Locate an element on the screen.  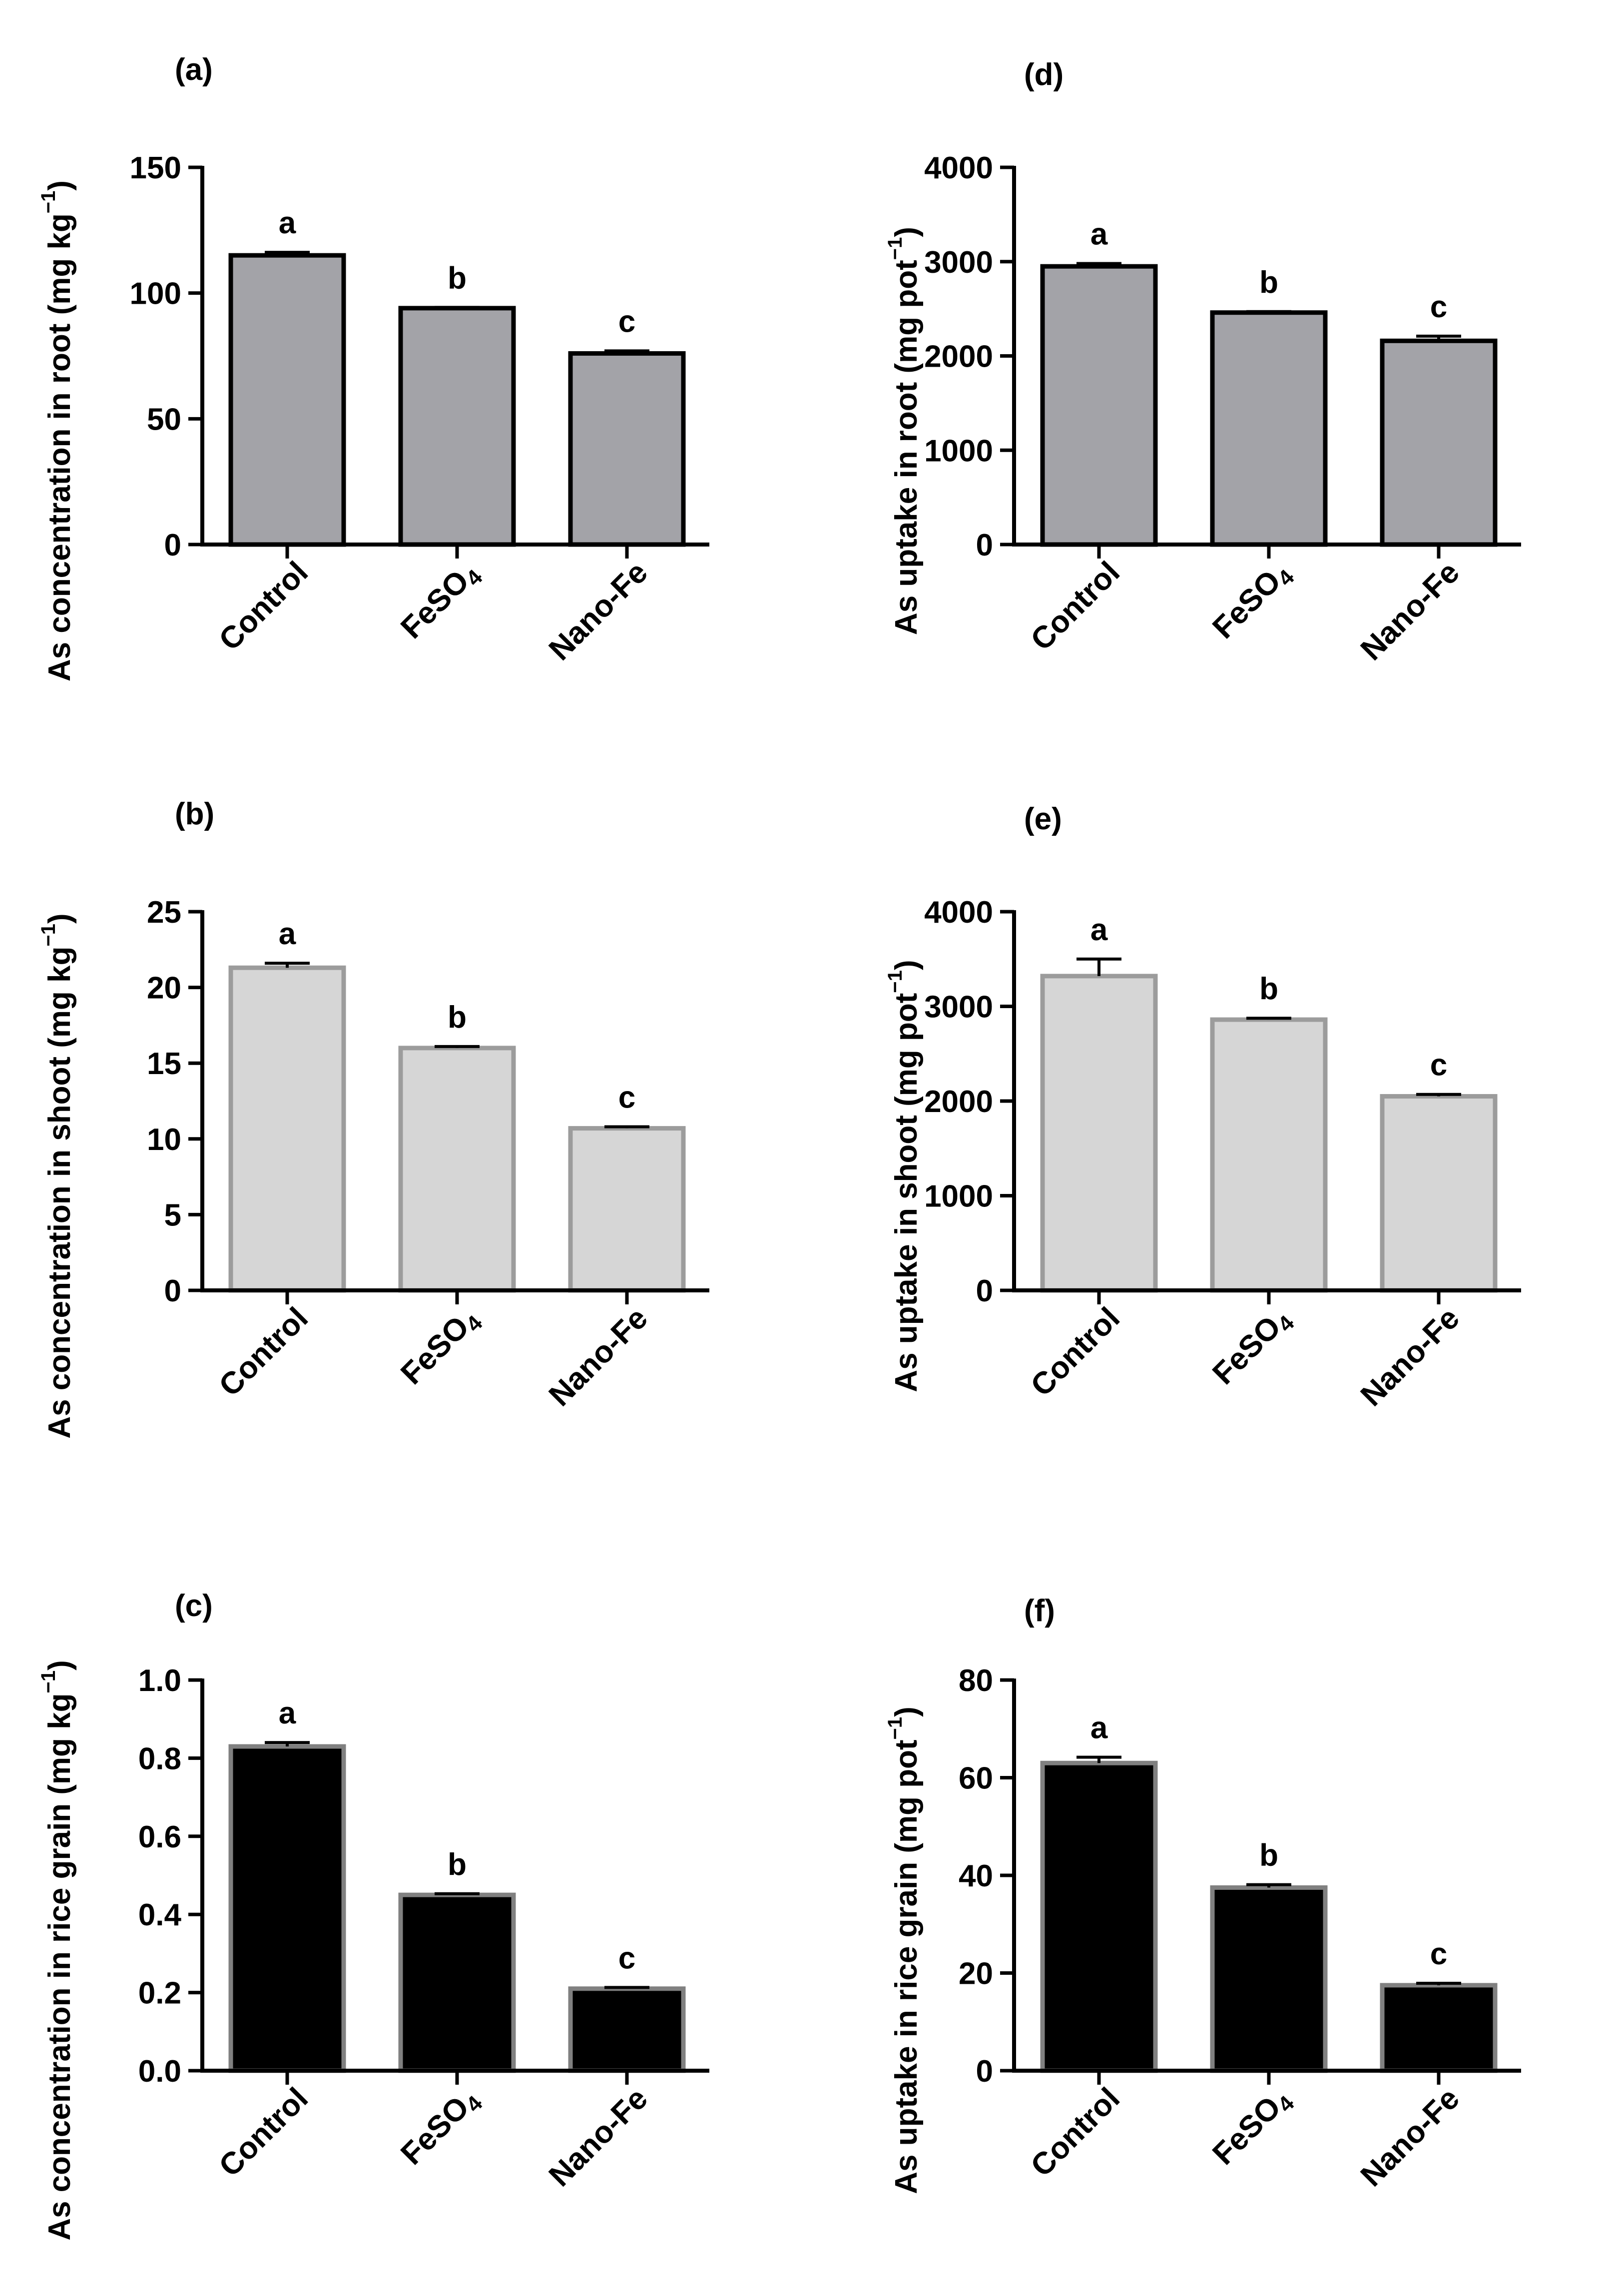
y-tick-label-b-4: 20 is located at coordinates (164, 988).